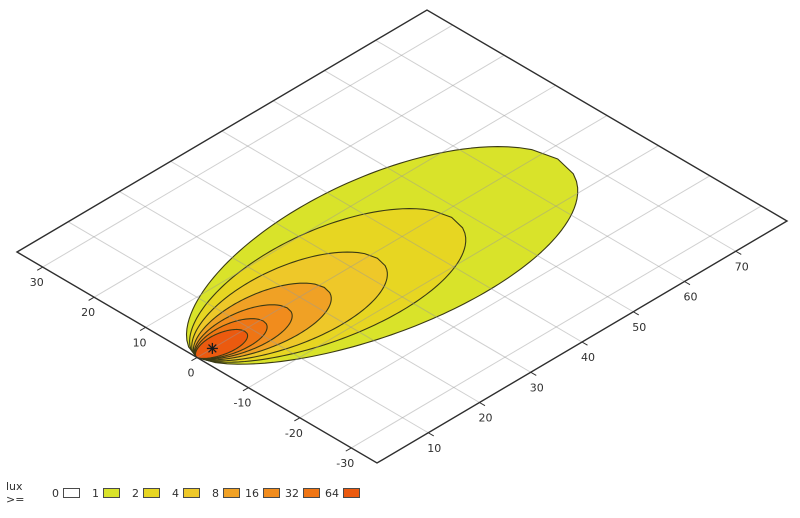 This screenshot has height=518, width=800. What do you see at coordinates (588, 357) in the screenshot?
I see `x-tick-label-40: 40` at bounding box center [588, 357].